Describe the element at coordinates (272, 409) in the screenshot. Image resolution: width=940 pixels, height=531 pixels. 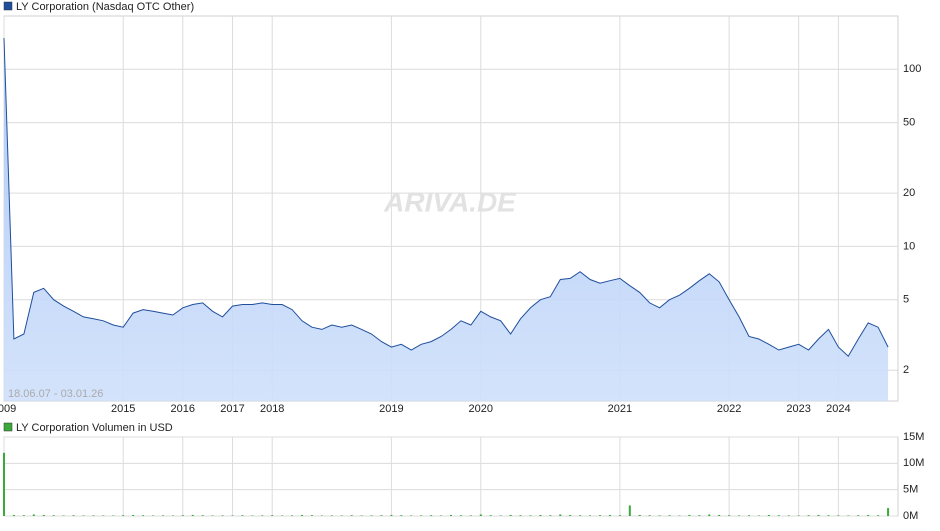
I see `x-tick-label: 2018` at that location.